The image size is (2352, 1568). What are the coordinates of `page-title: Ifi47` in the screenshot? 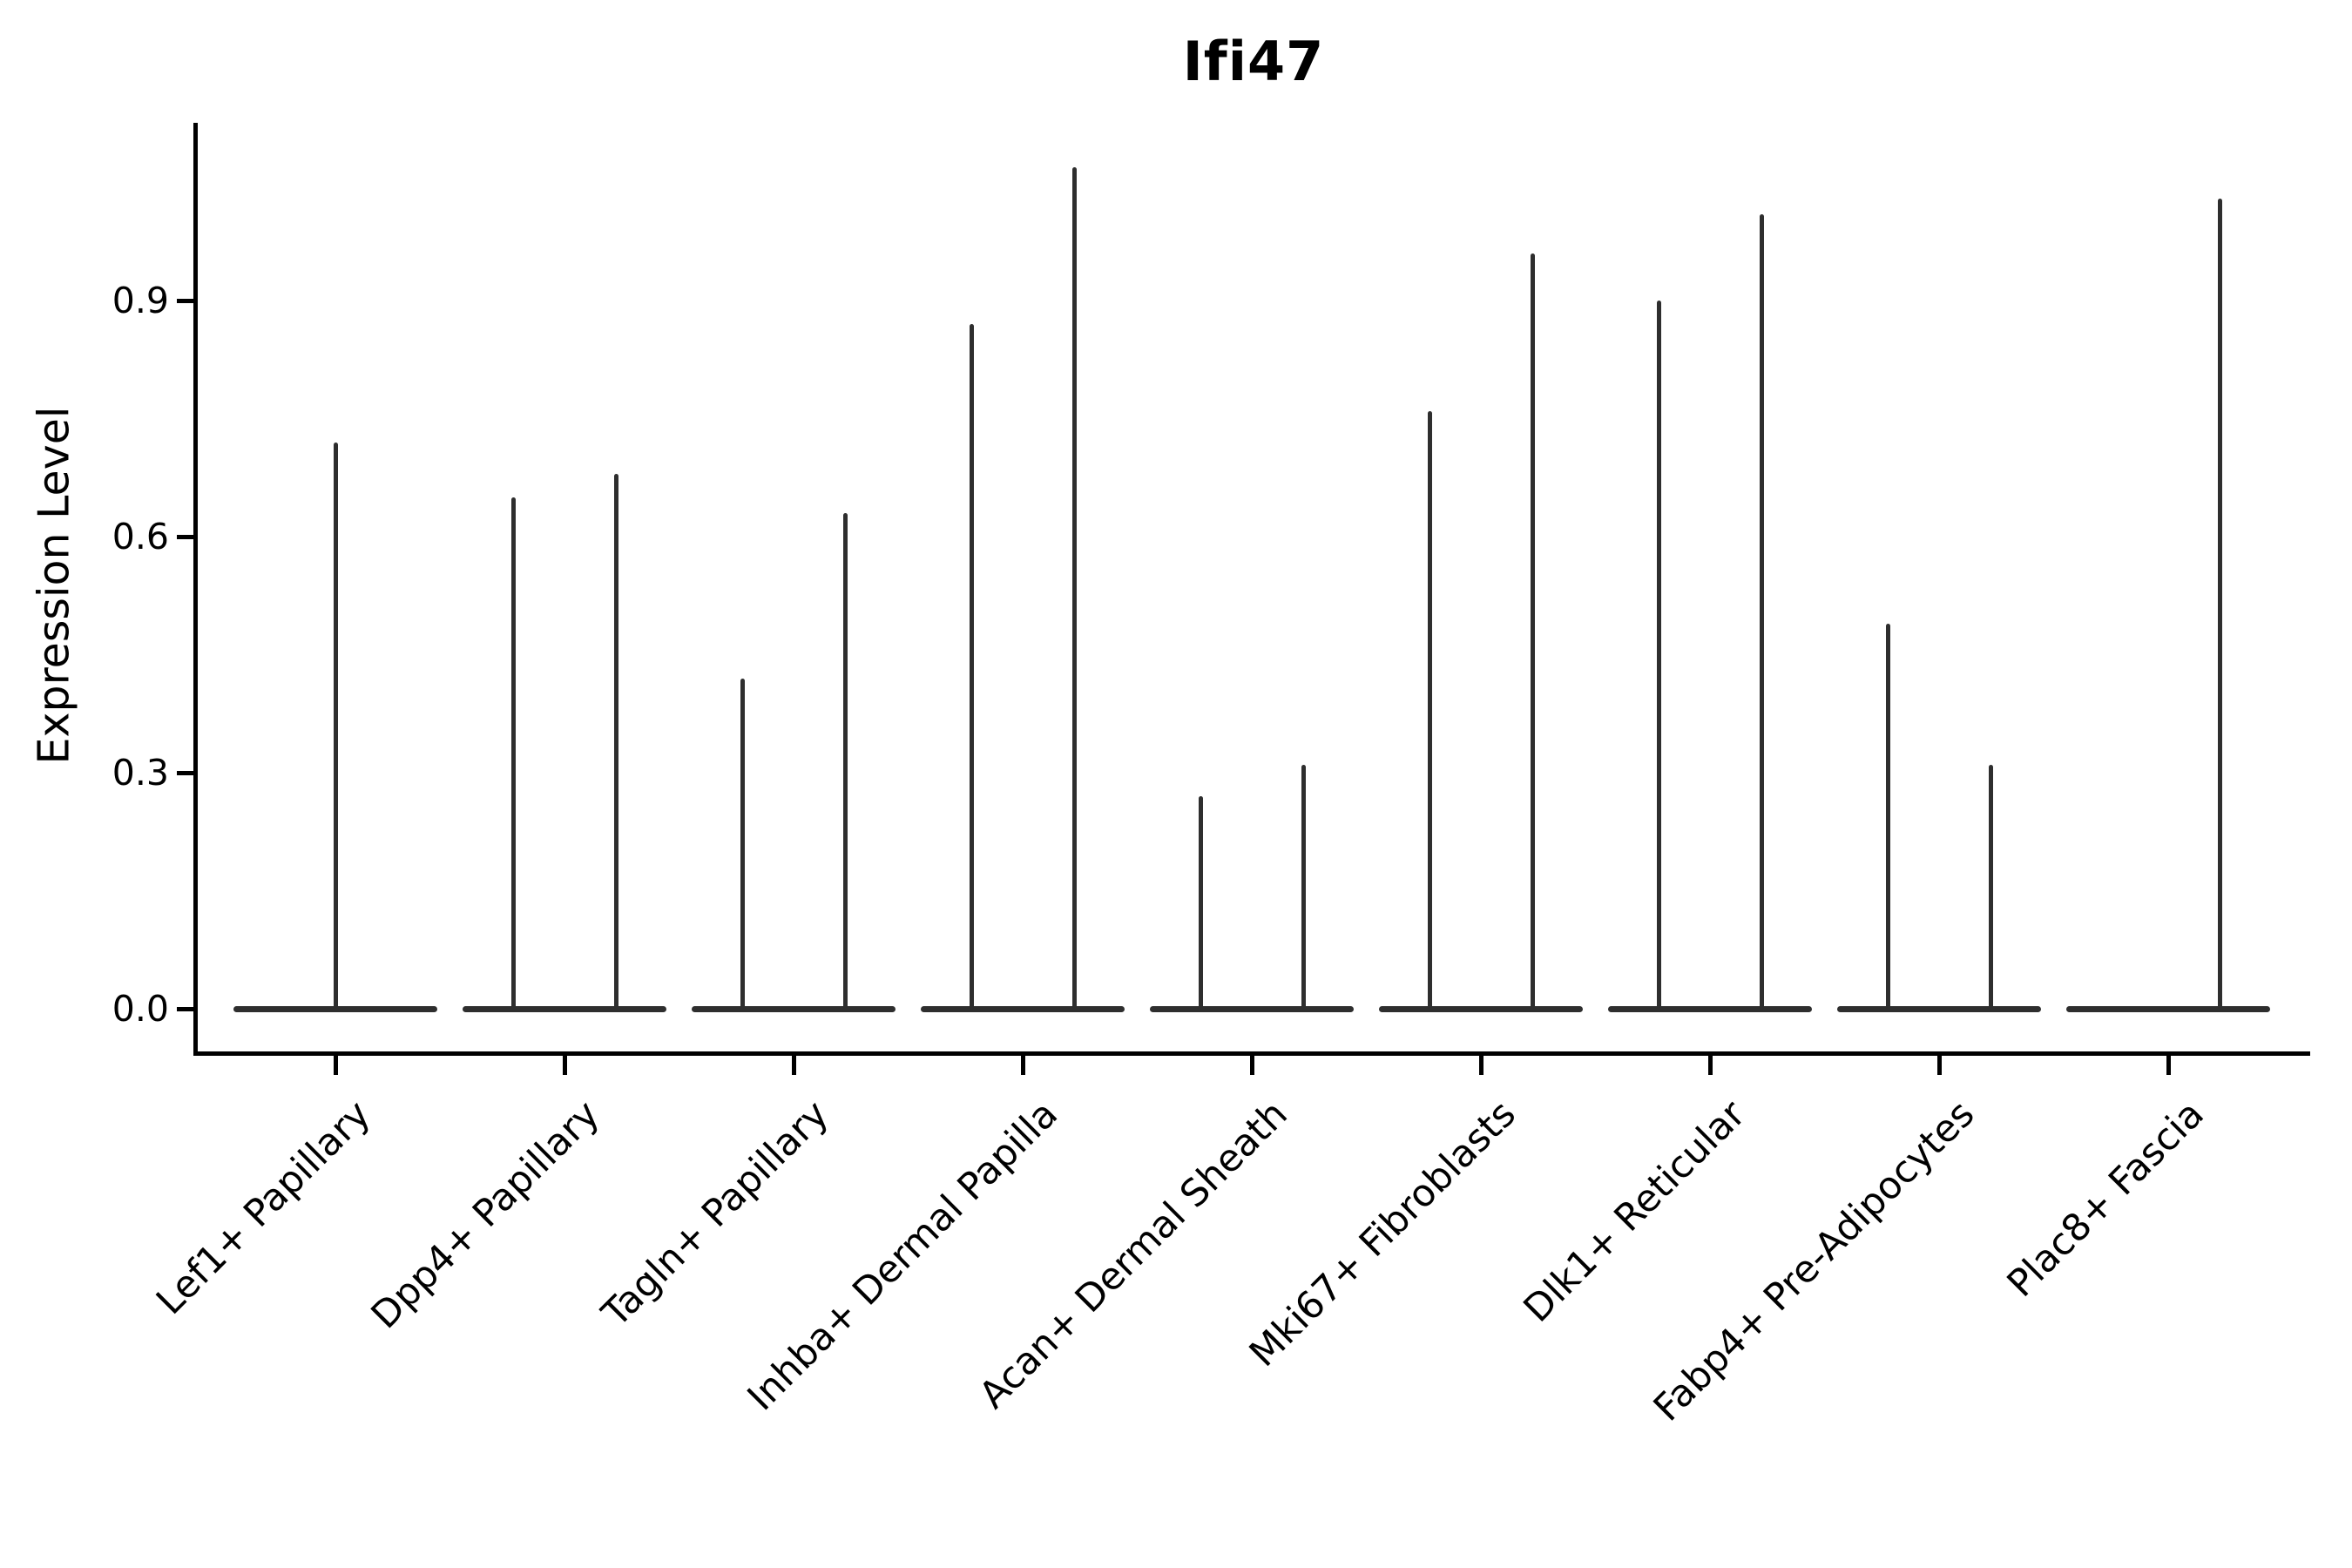 It's located at (1253, 61).